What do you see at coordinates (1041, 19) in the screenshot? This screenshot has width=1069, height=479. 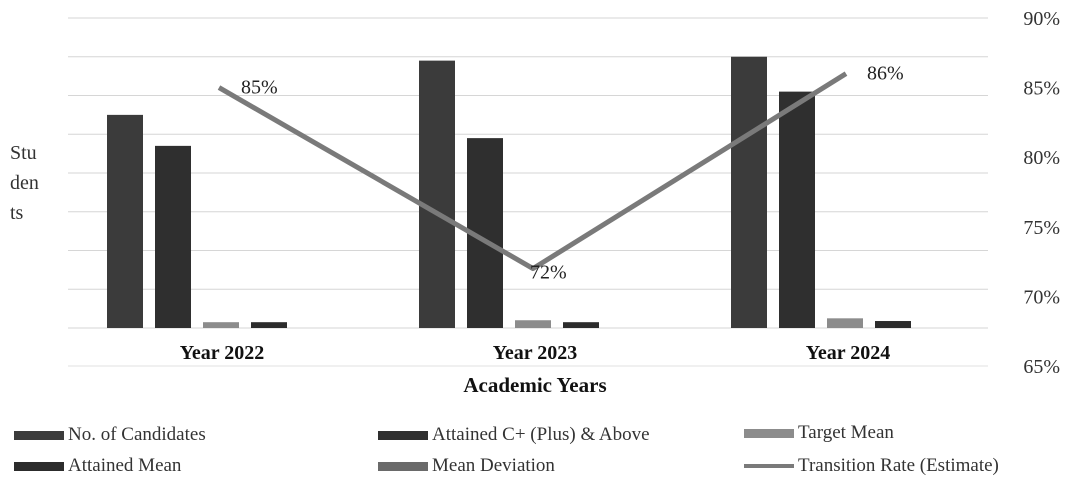 I see `y-right-tick-label: 90%` at bounding box center [1041, 19].